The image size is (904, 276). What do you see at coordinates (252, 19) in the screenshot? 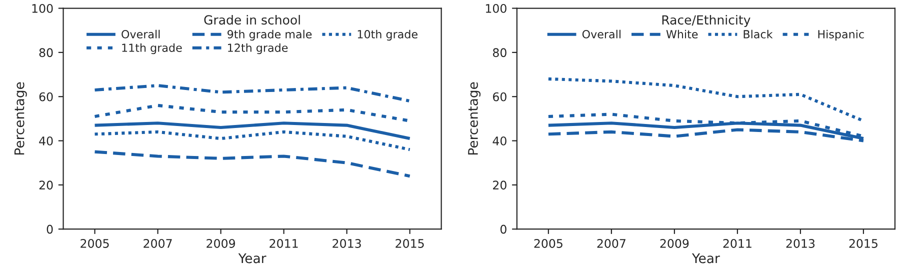
I see `legend-title: Grade in school` at bounding box center [252, 19].